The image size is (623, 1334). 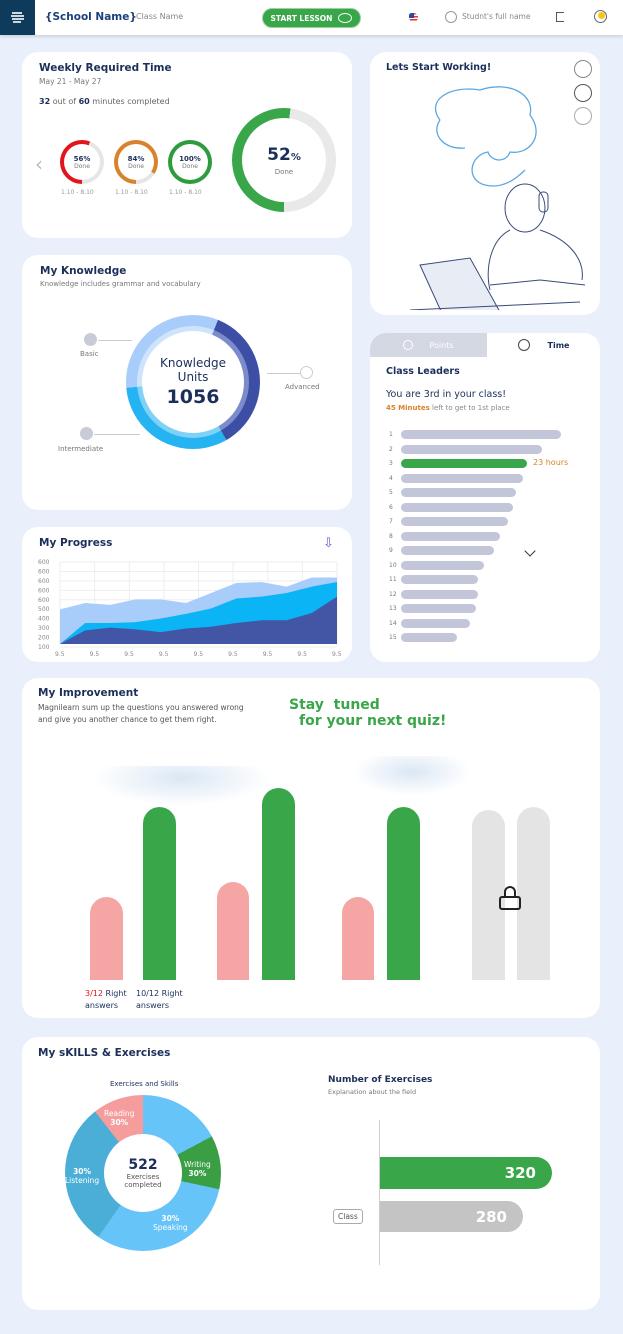 I want to click on my-exercises-value: 320, so click(x=520, y=1173).